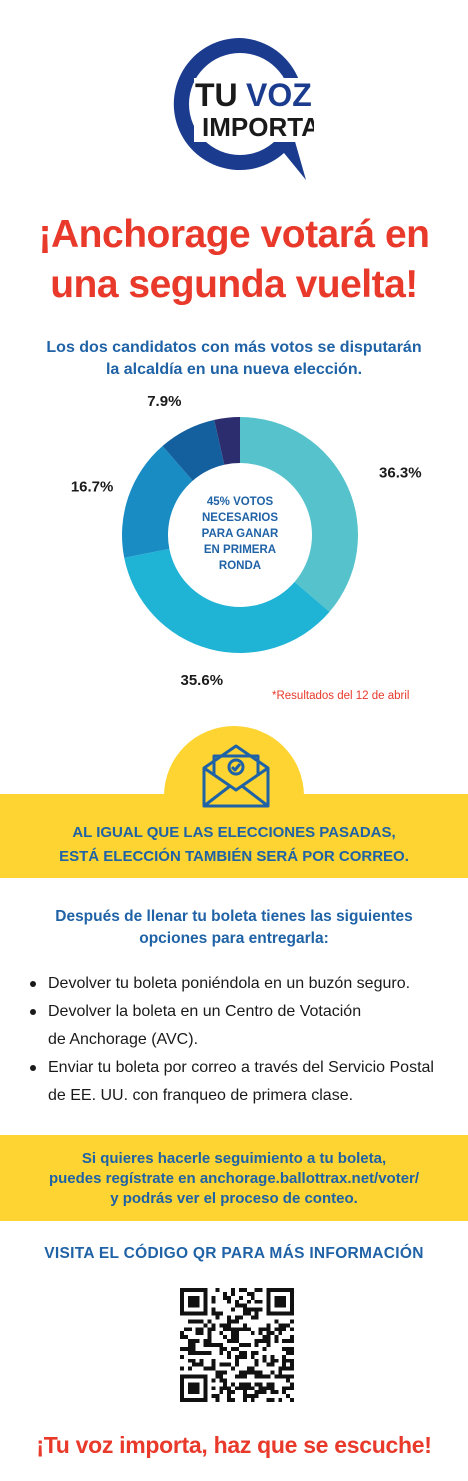 The image size is (468, 1481). I want to click on envelope-icon, so click(236, 776).